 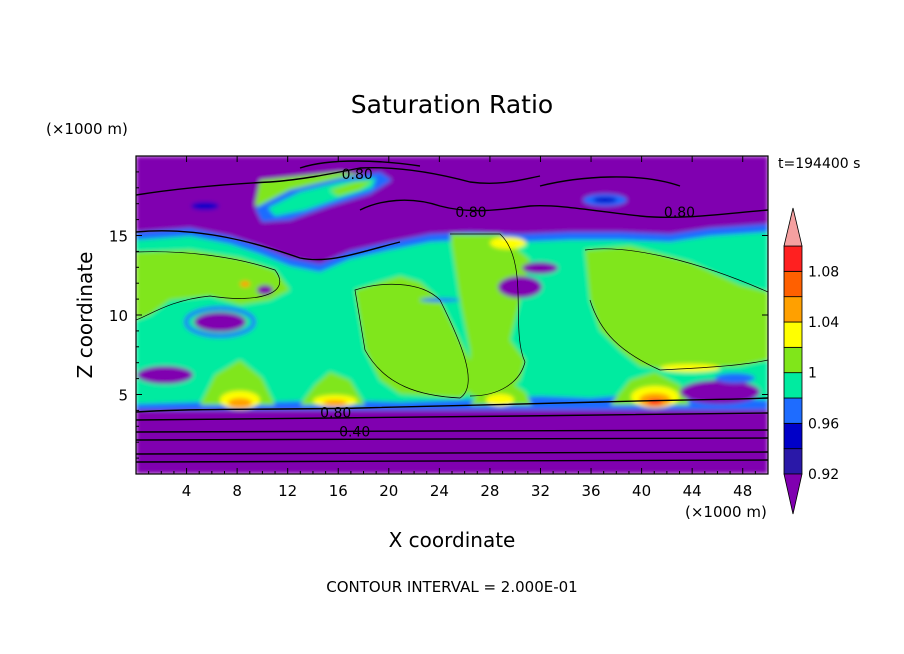 I want to click on field-surface-layer, so click(x=452, y=442).